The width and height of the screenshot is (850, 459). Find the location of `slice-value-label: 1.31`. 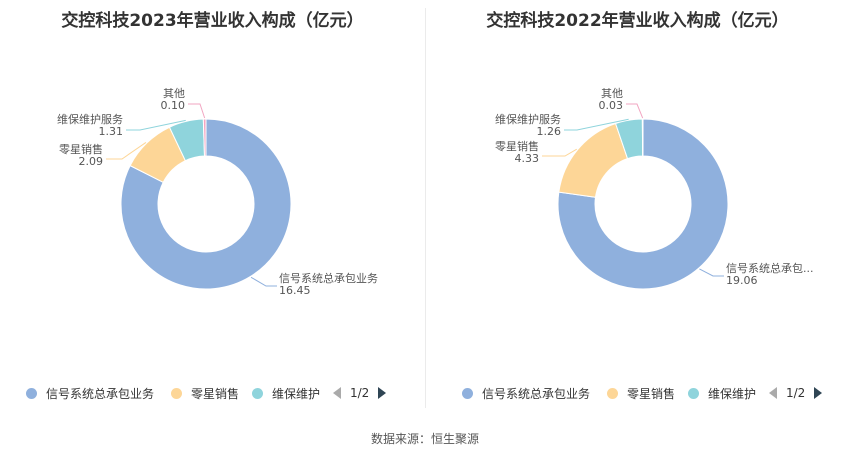

slice-value-label: 1.31 is located at coordinates (111, 131).